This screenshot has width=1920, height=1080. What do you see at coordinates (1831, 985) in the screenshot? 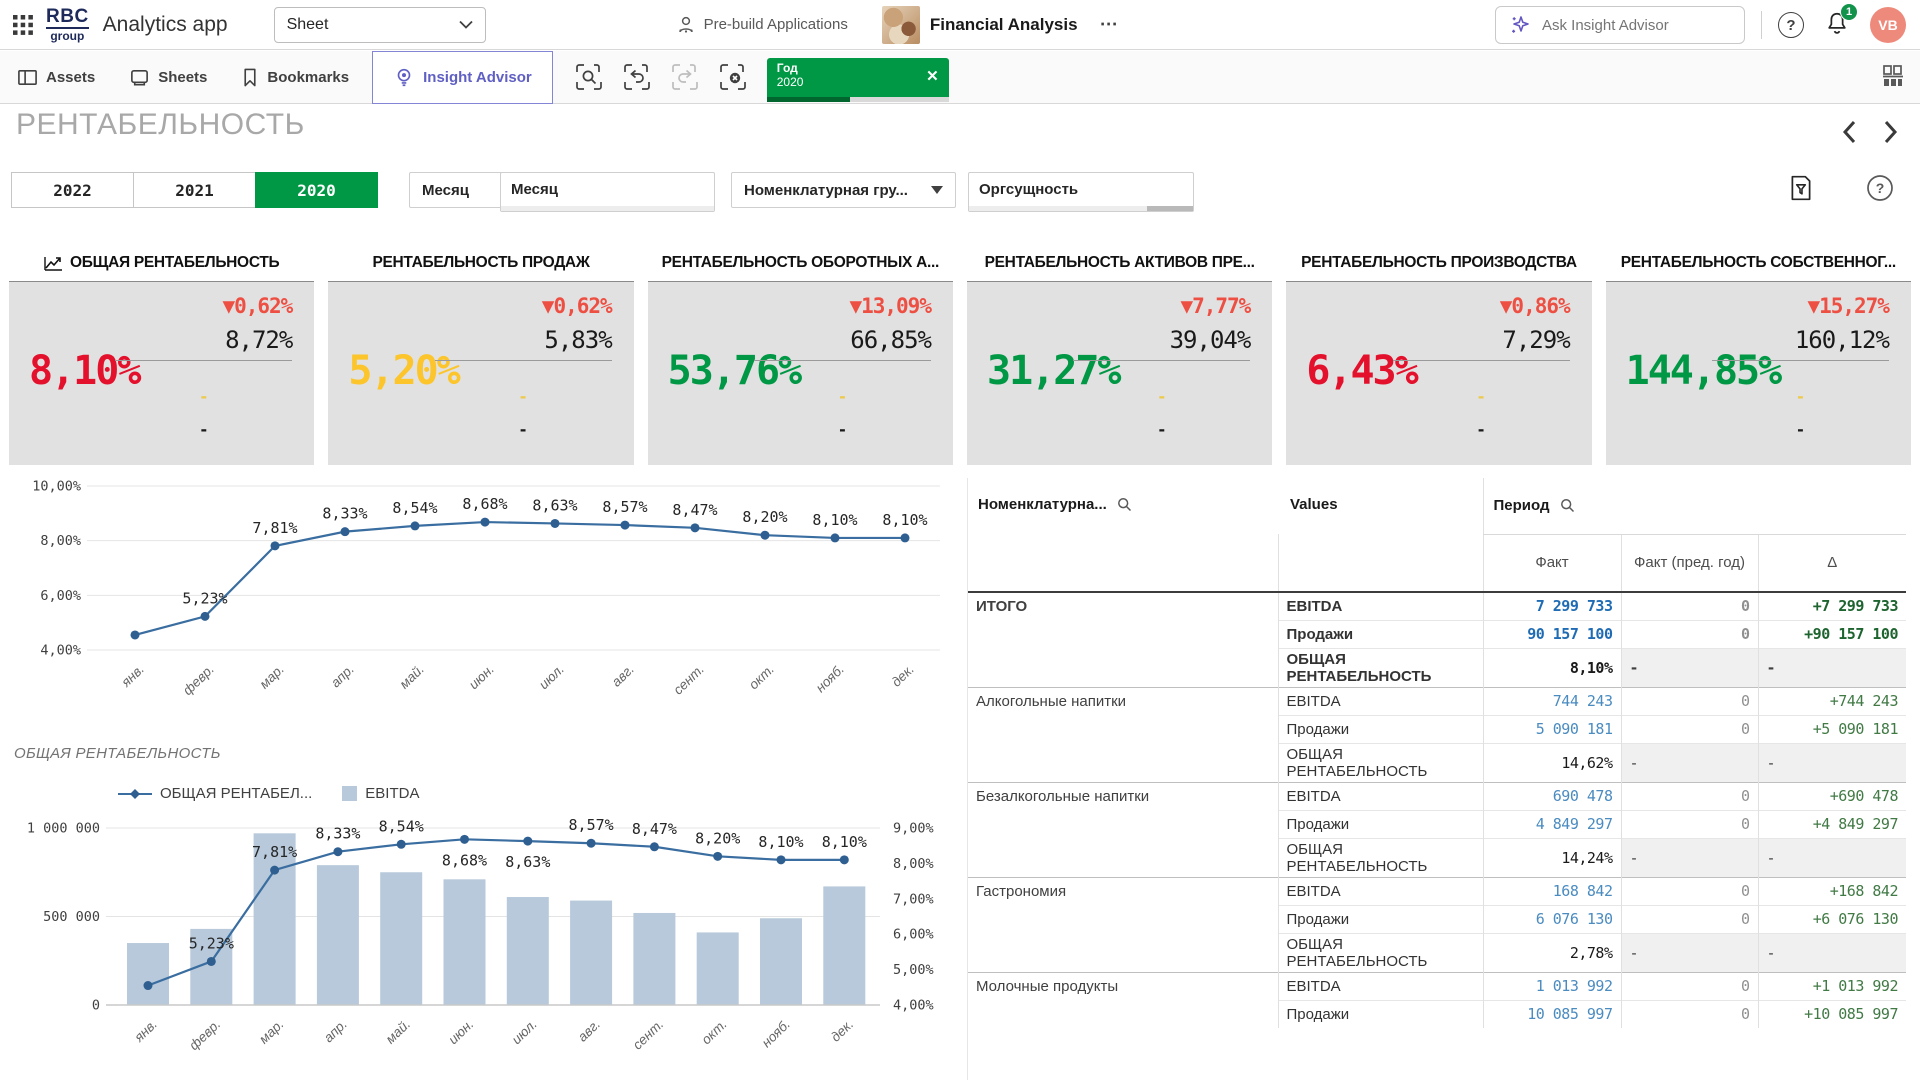
I see `delta-cell: +1 013 992` at bounding box center [1831, 985].